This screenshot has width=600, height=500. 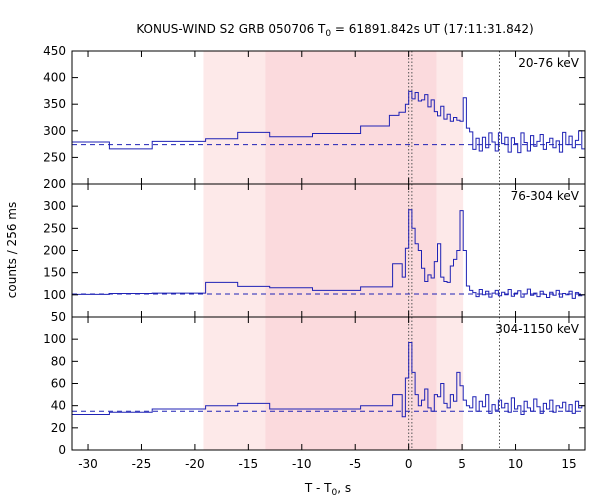 What do you see at coordinates (328, 380) in the screenshot?
I see `panel-3-count-series` at bounding box center [328, 380].